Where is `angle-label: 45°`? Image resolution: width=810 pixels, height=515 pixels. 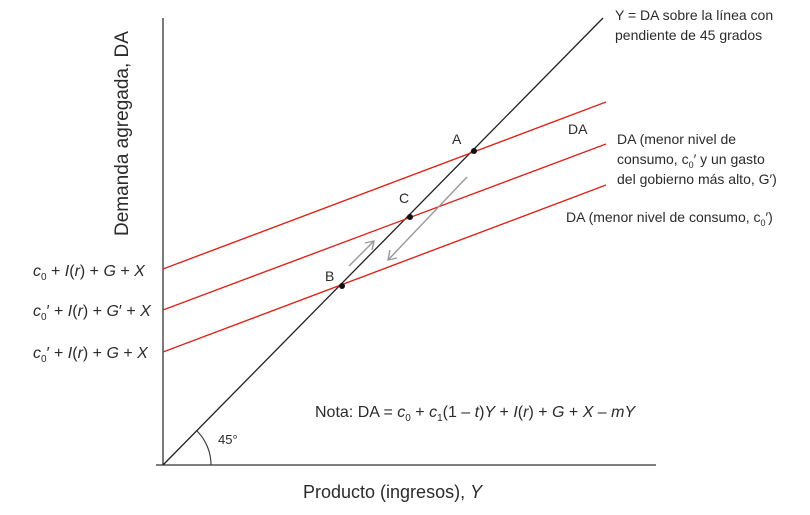
angle-label: 45° is located at coordinates (228, 439).